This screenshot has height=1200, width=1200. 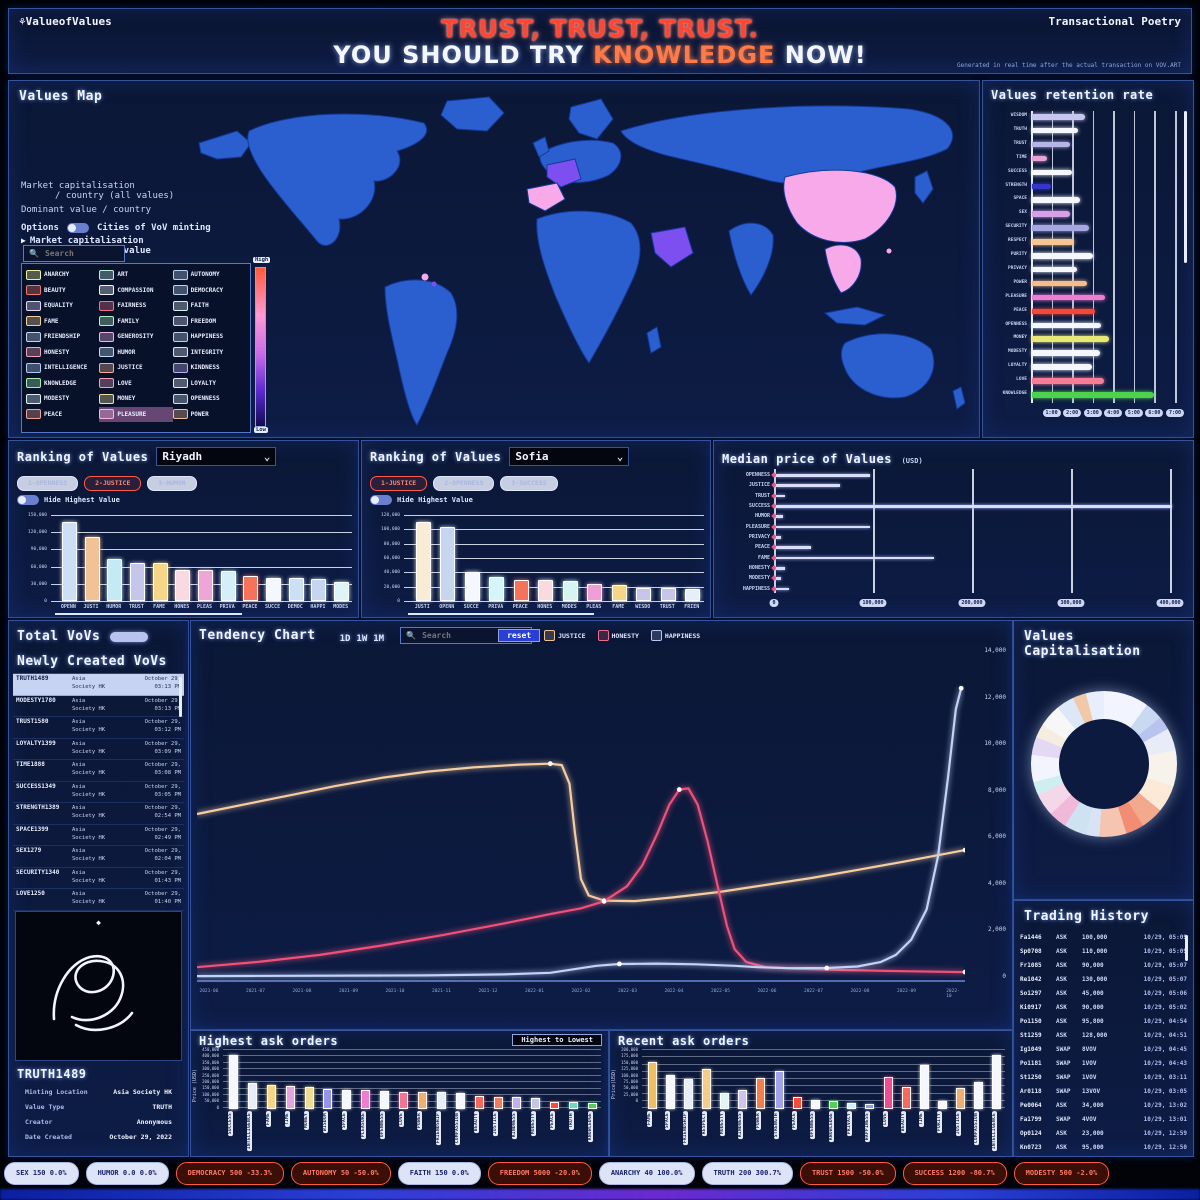 I want to click on ask-bar-strength, so click(x=779, y=1089).